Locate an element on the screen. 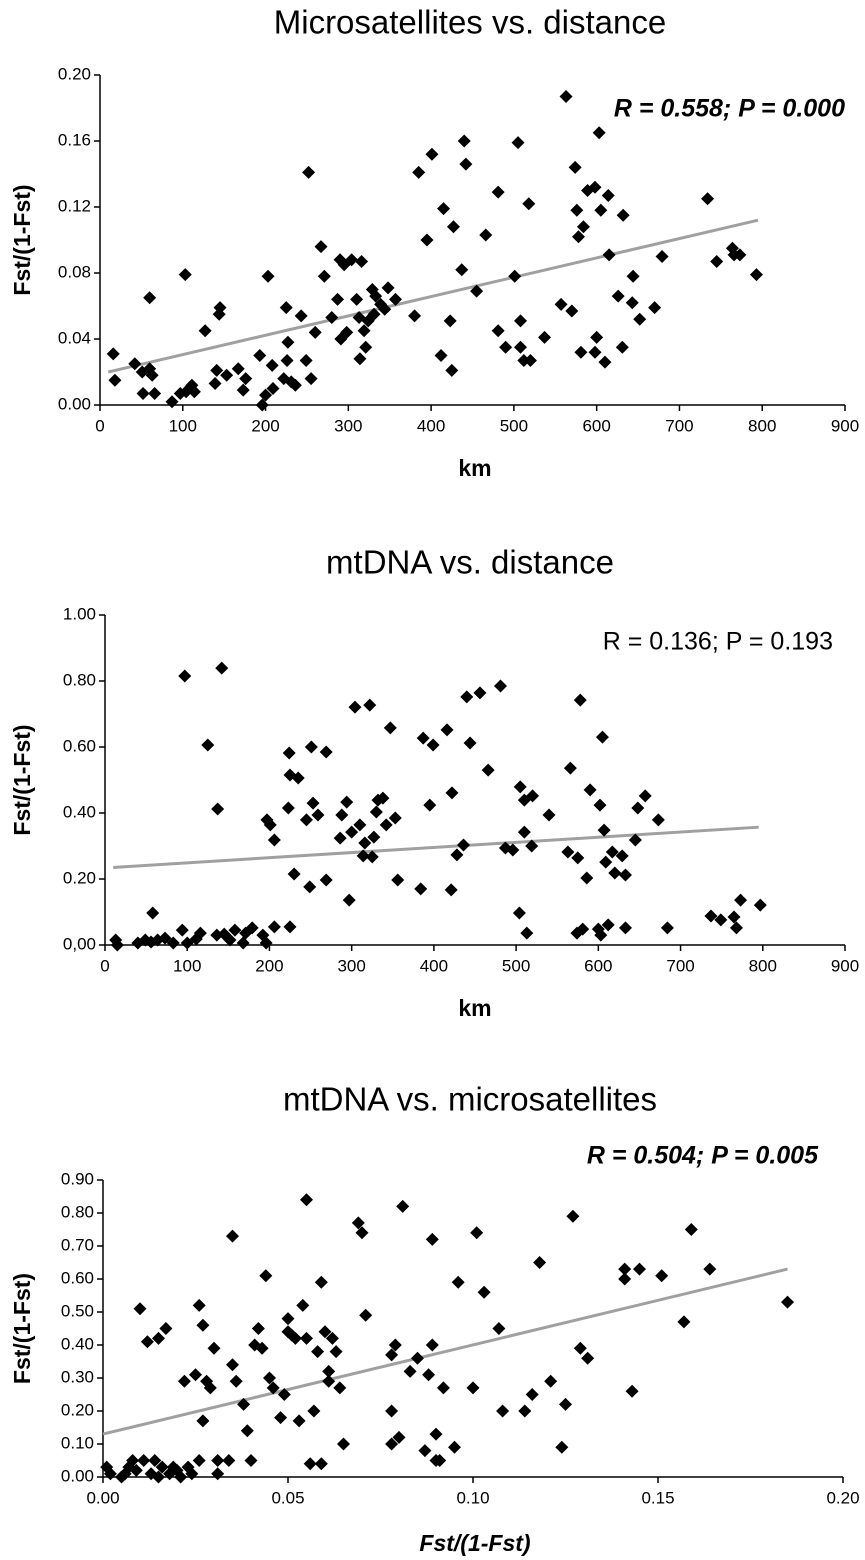 The height and width of the screenshot is (1560, 865). x-tick-label: 500 is located at coordinates (516, 965).